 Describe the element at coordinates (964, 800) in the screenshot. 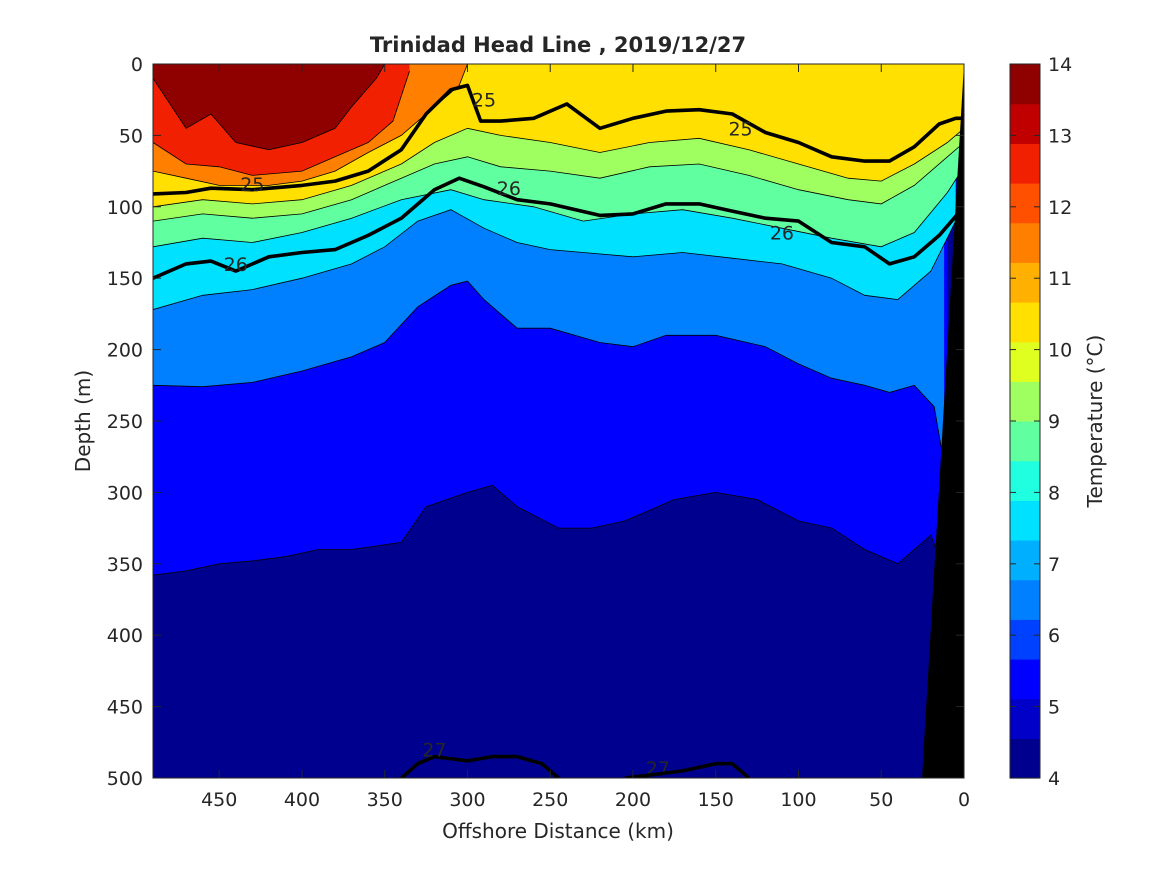

I see `x-tick-label: 0` at that location.